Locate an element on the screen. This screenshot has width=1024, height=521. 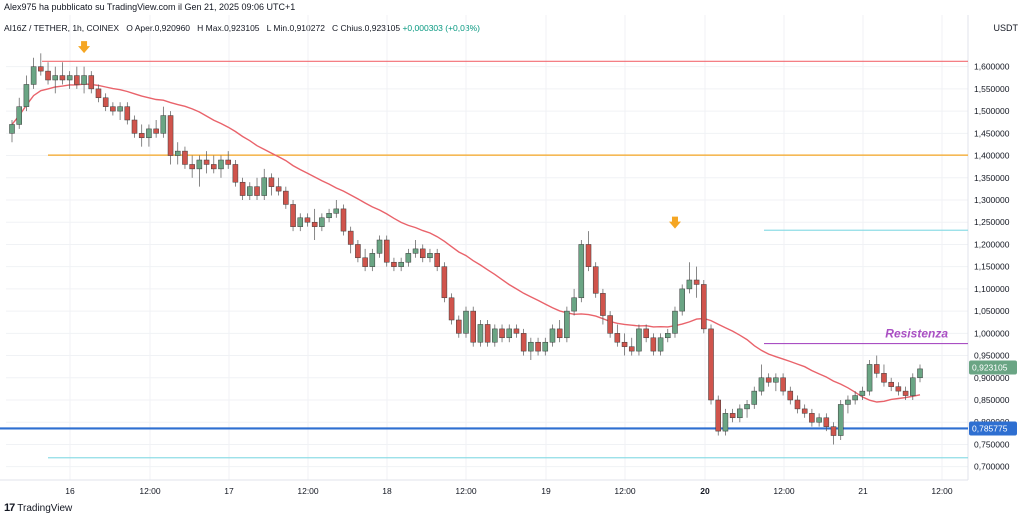
y-tick-label: 1,050000 is located at coordinates (992, 311).